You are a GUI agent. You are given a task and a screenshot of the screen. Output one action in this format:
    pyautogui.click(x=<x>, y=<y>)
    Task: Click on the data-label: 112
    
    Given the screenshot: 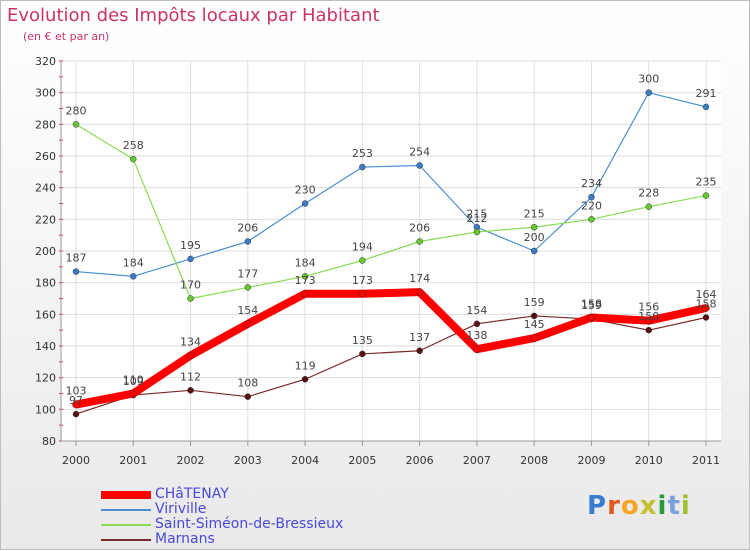 What is the action you would take?
    pyautogui.click(x=190, y=376)
    